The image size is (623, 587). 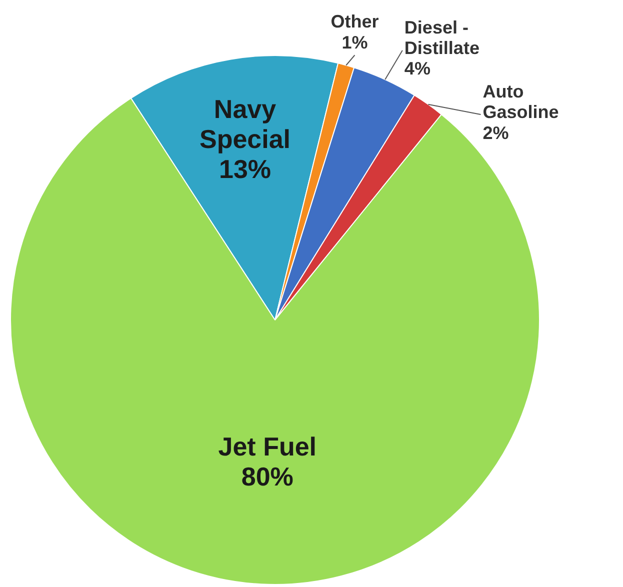 What do you see at coordinates (245, 124) in the screenshot?
I see `slice-label: Navy Special` at bounding box center [245, 124].